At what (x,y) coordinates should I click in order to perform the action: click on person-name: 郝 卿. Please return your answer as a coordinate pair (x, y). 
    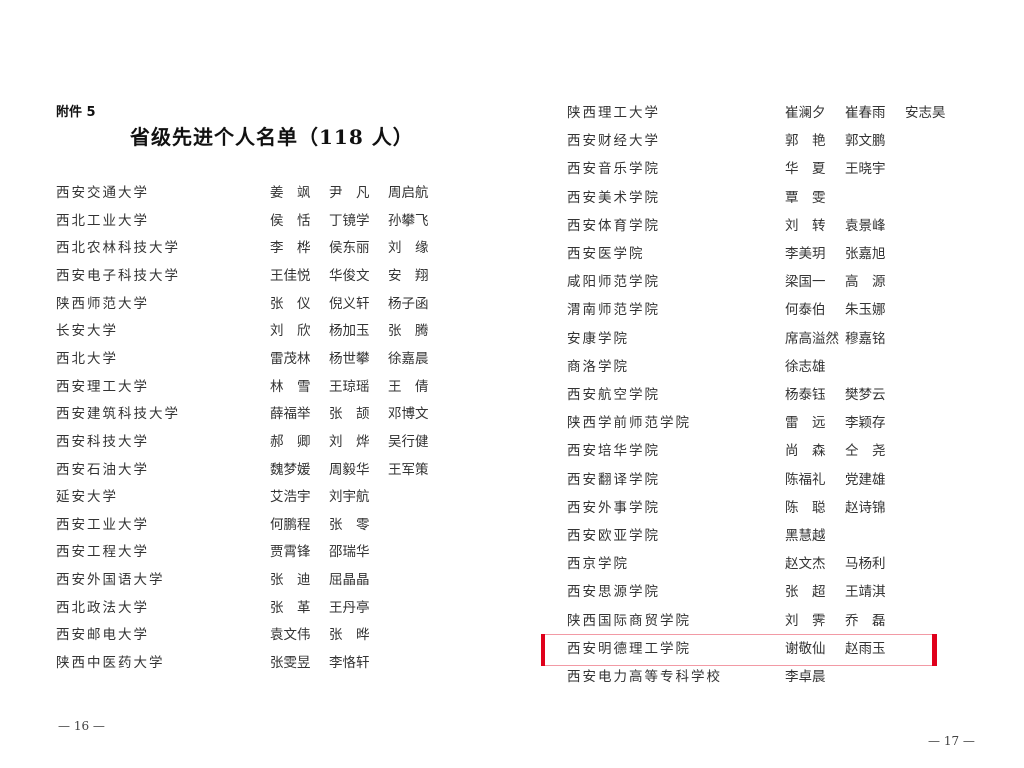
    Looking at the image, I should click on (290, 441).